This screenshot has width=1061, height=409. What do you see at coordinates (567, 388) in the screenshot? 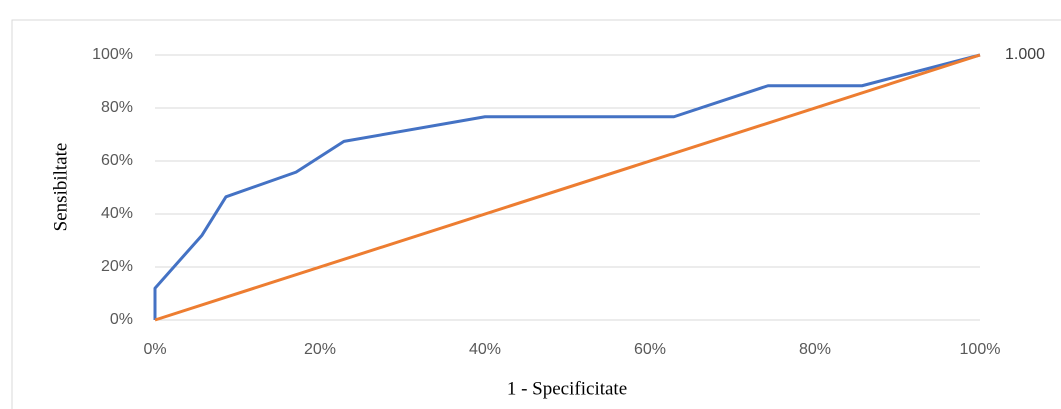
I see `x-axis-title: 1 - Specificitate` at bounding box center [567, 388].